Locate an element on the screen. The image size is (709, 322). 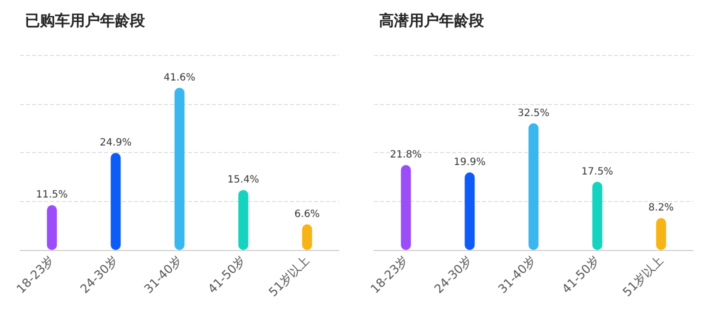
data-label: 8.2% is located at coordinates (661, 208).